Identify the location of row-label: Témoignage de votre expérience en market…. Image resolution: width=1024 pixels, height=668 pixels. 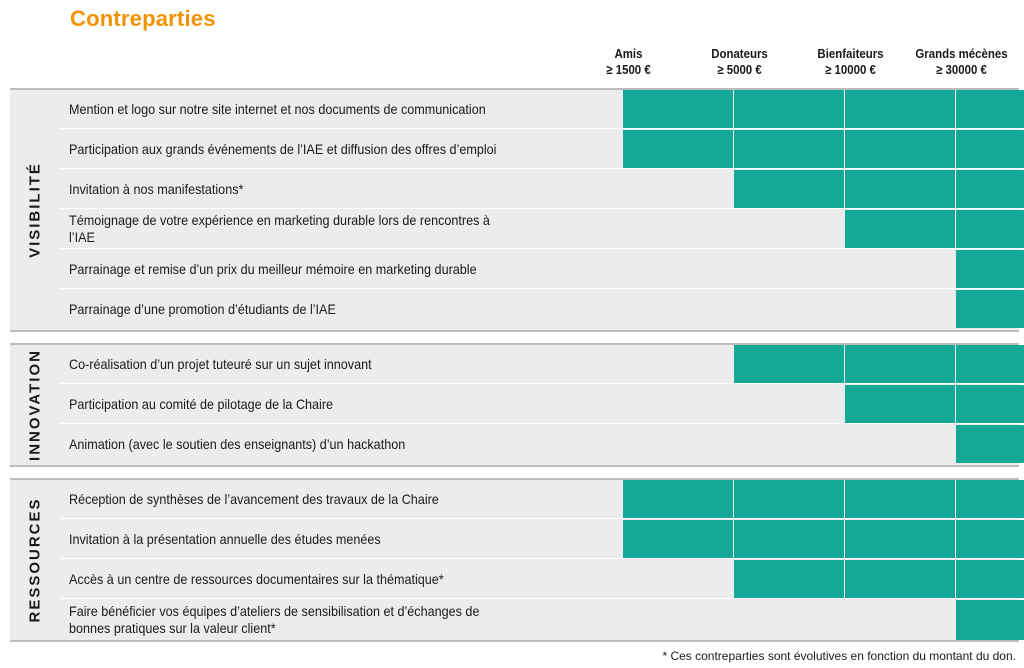
(279, 228).